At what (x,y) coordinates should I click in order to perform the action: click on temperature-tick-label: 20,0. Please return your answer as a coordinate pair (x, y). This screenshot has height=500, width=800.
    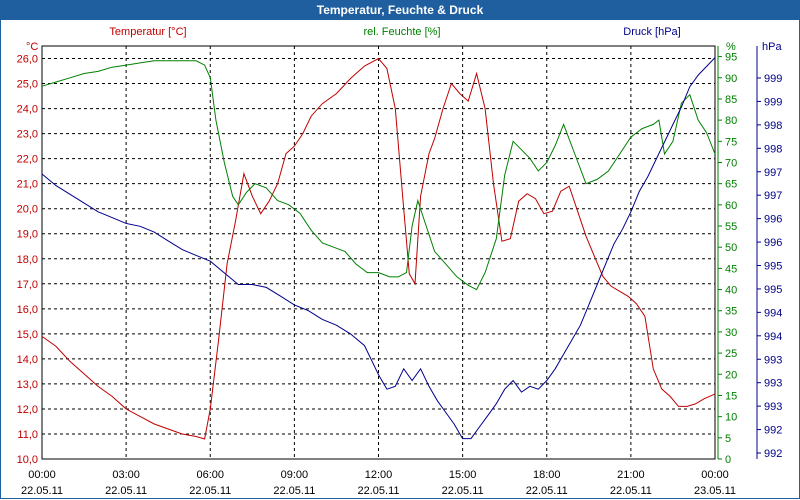
    Looking at the image, I should click on (27, 210).